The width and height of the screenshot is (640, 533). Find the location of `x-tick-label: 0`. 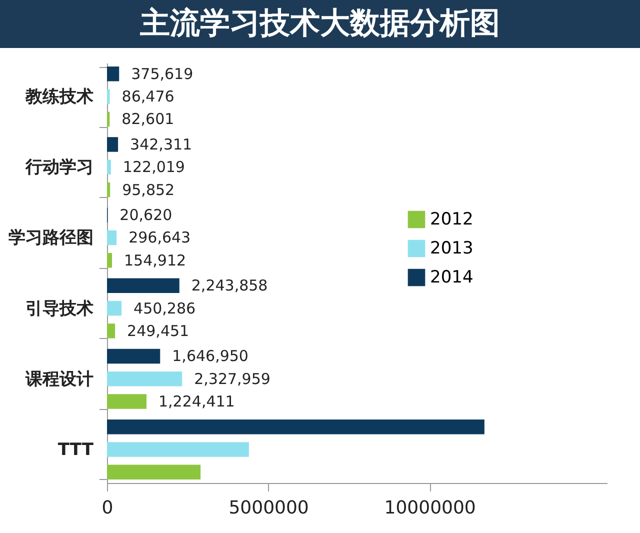

x-tick-label: 0 is located at coordinates (108, 508).